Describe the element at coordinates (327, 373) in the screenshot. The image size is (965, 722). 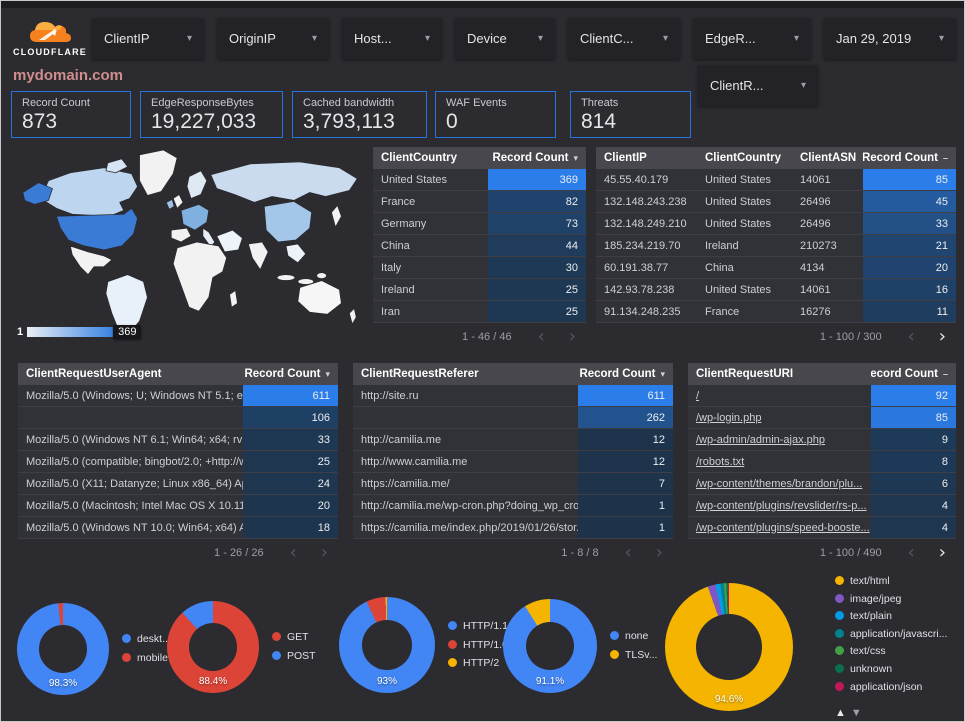
I see `sort-indicator-icon: ▾` at that location.